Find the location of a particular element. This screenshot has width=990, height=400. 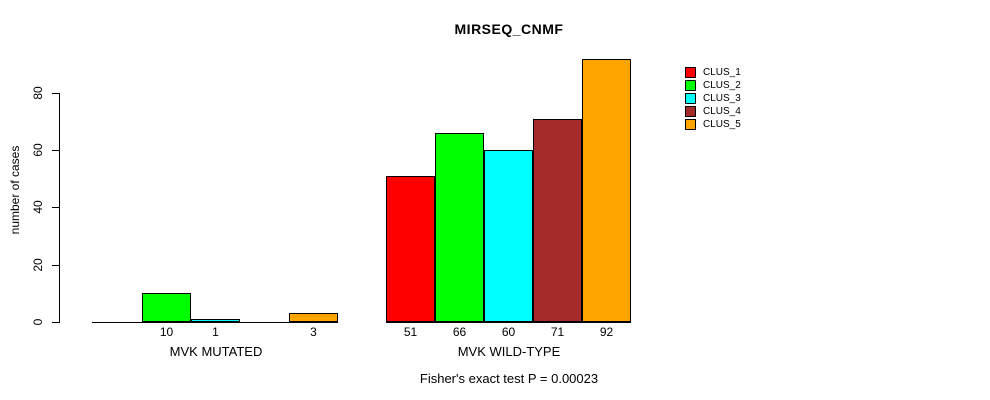

legend-item-clus_1: CLUS_1 is located at coordinates (713, 72).